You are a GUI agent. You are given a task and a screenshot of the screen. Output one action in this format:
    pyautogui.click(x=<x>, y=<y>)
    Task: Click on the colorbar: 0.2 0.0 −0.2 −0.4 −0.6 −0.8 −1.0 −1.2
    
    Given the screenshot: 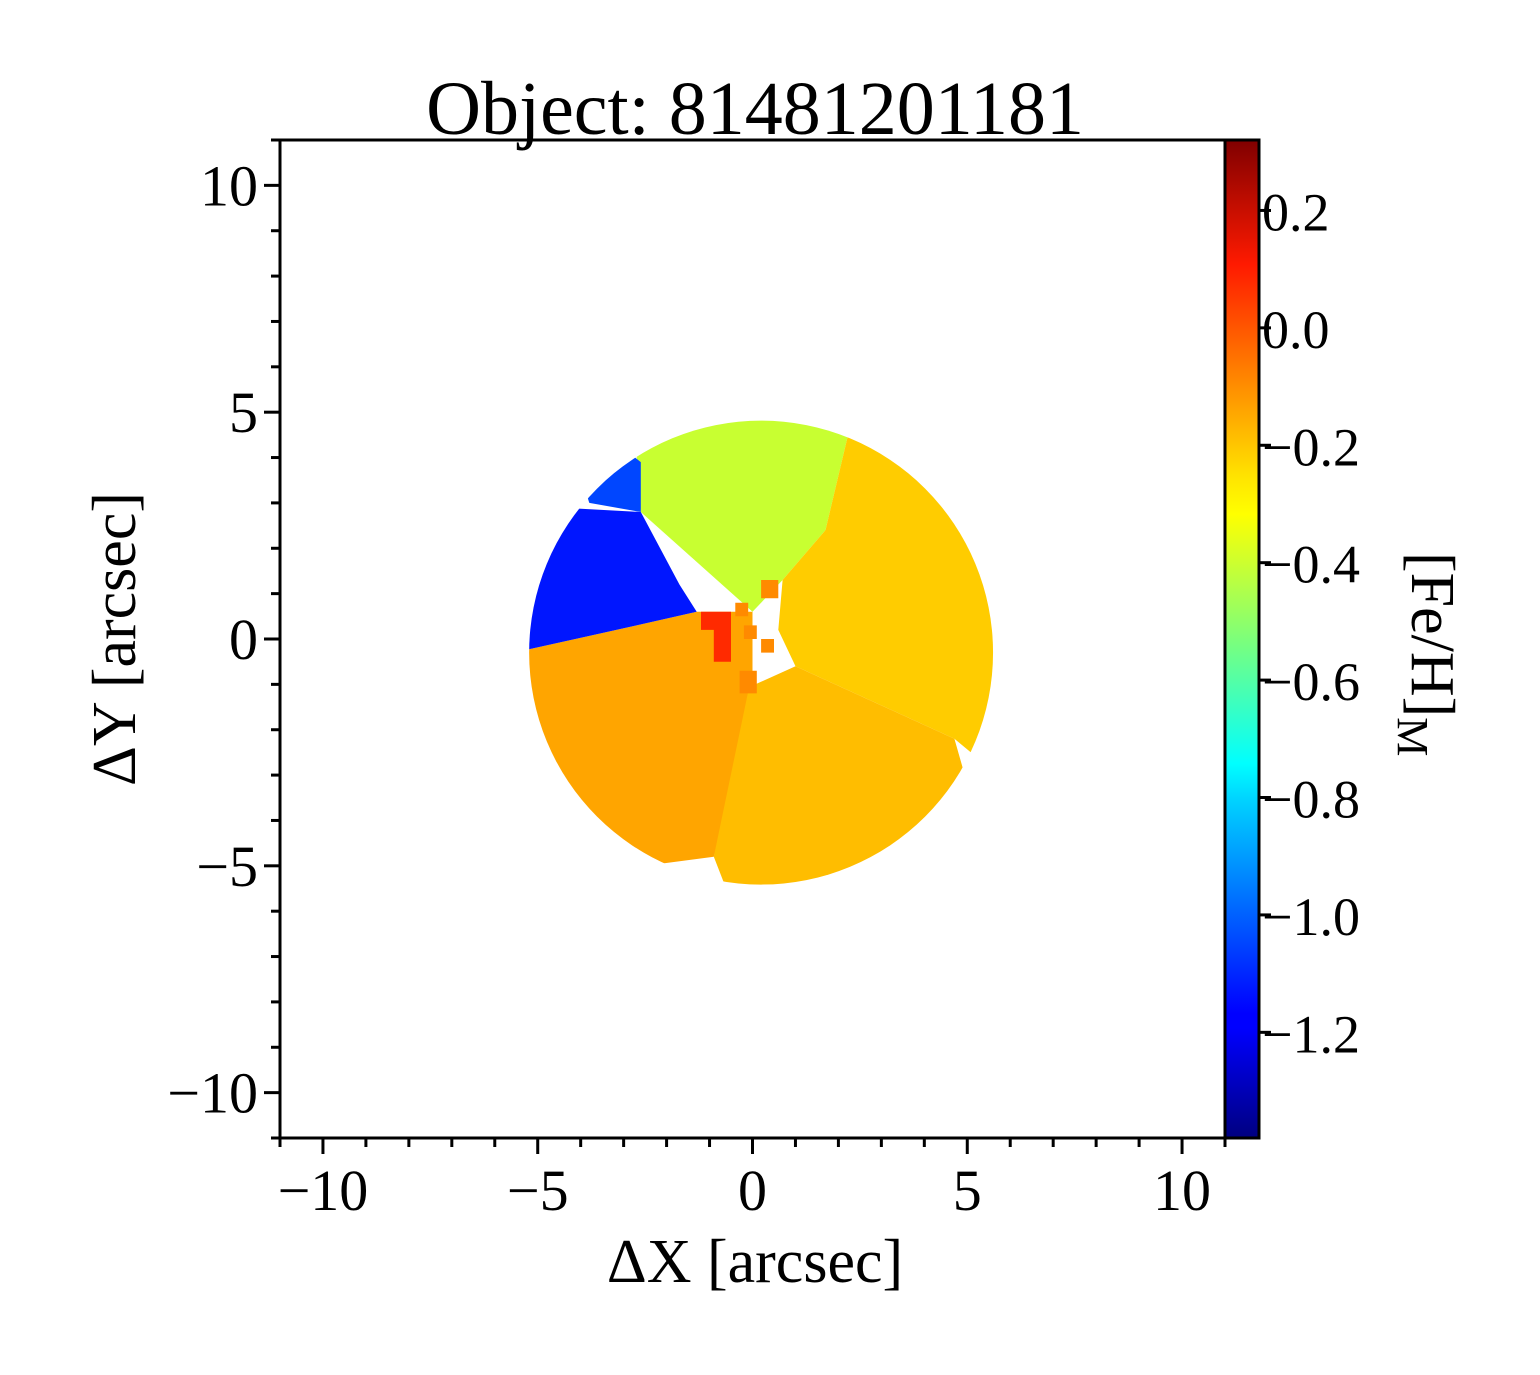 What is the action you would take?
    pyautogui.click(x=1291, y=639)
    